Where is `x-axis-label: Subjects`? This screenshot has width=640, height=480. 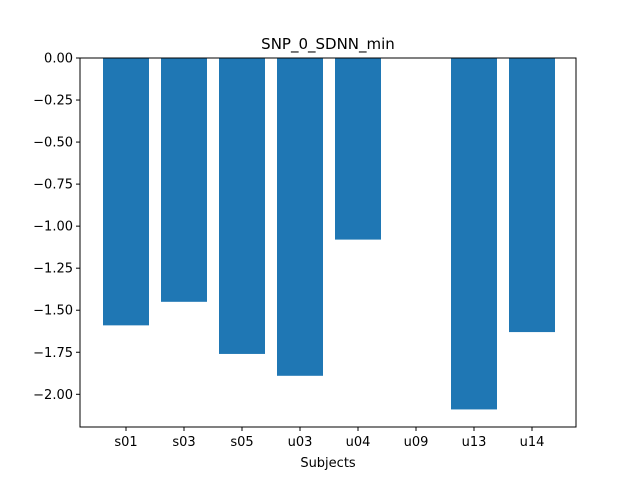 x-axis-label: Subjects is located at coordinates (328, 463).